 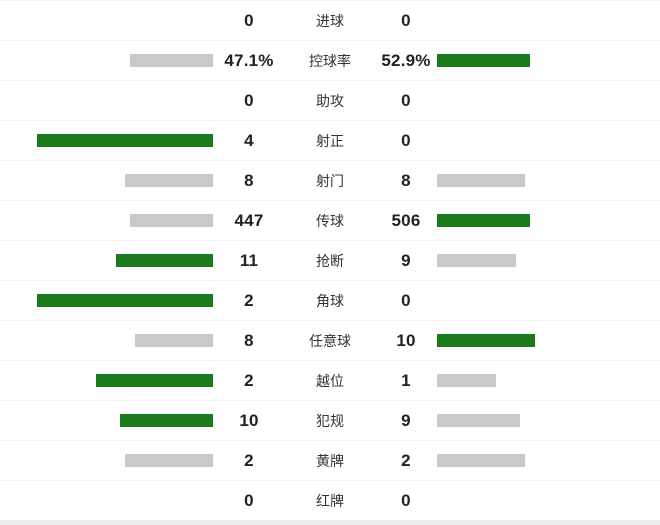 I want to click on stat-label: 角球, so click(x=330, y=300).